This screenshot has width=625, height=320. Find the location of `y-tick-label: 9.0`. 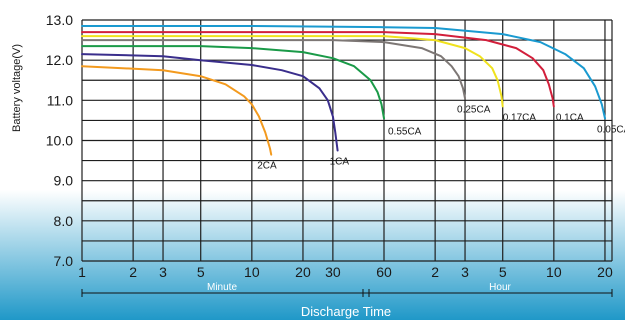

y-tick-label: 9.0 is located at coordinates (64, 181).